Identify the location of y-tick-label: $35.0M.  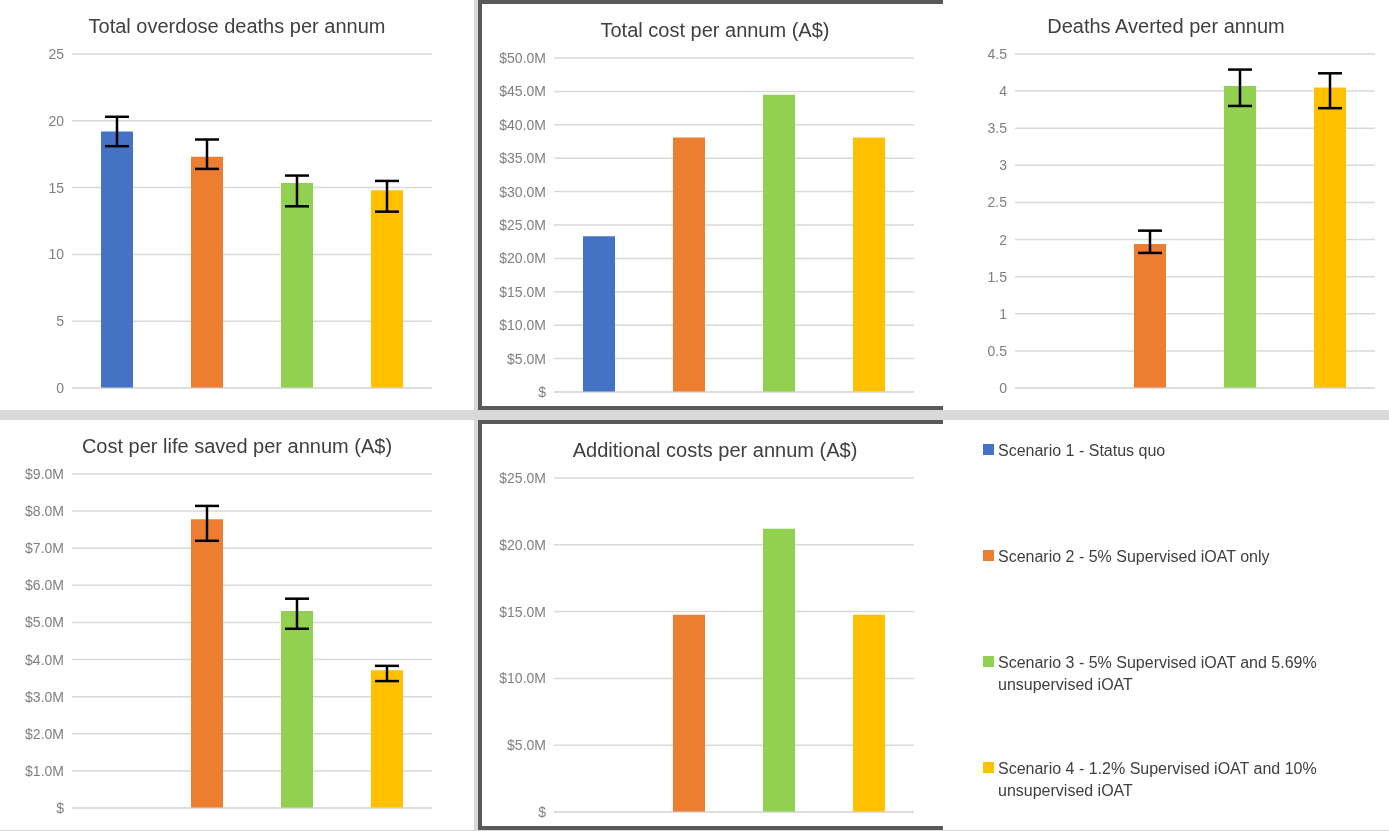
(522, 158).